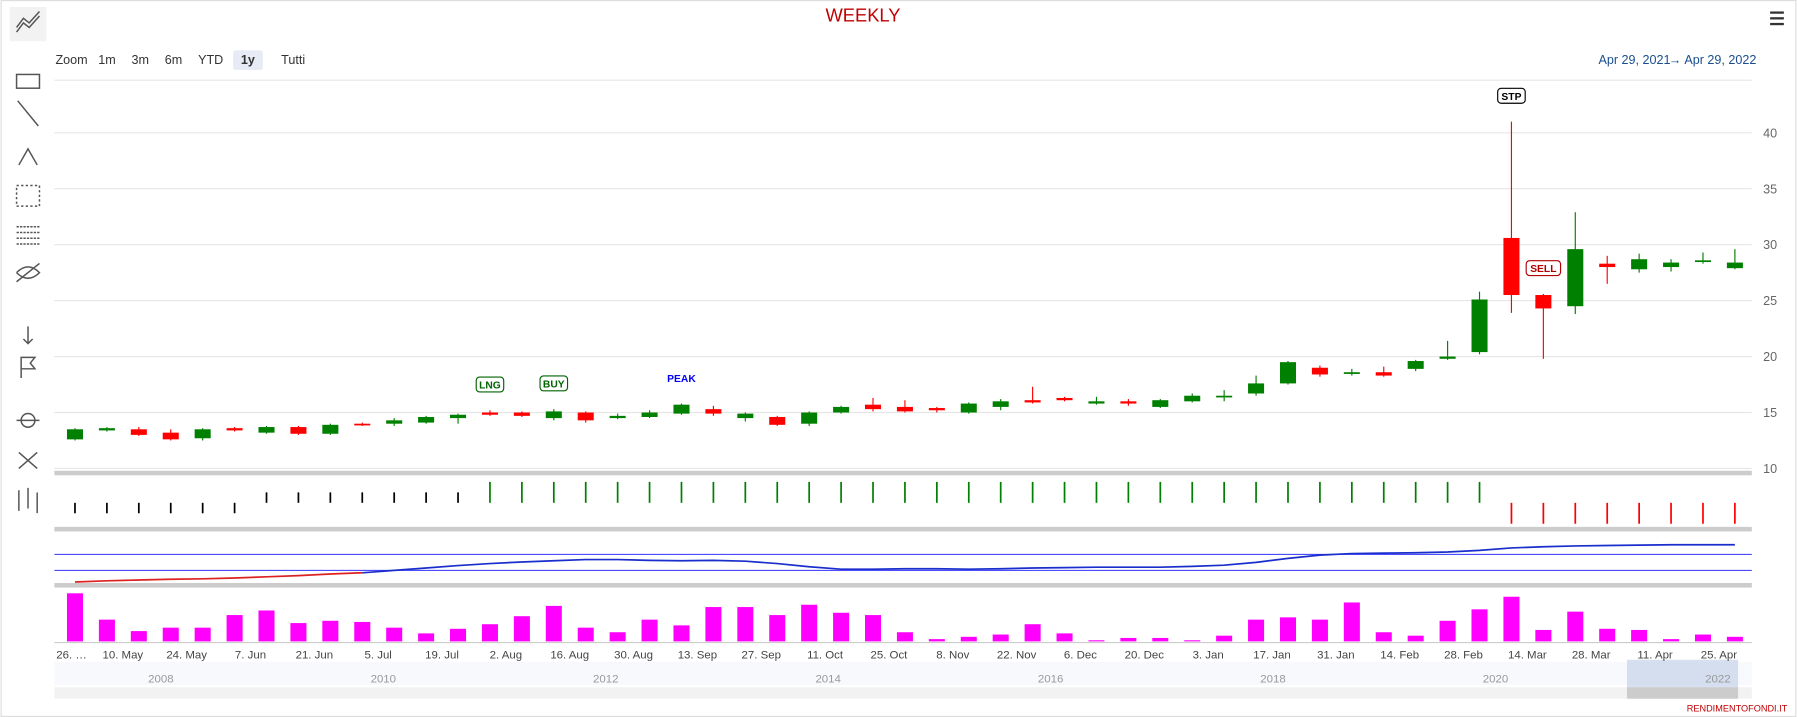 The height and width of the screenshot is (717, 1797). I want to click on navigator, so click(903, 673).